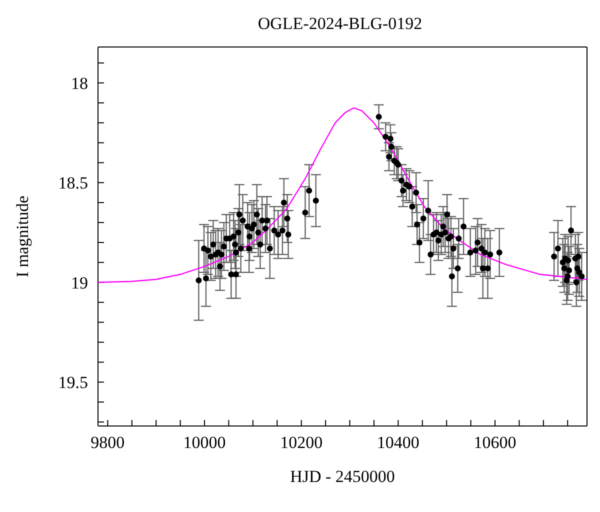 Image resolution: width=600 pixels, height=512 pixels. Describe the element at coordinates (342, 476) in the screenshot. I see `x-axis-title: HJD - 2450000` at that location.